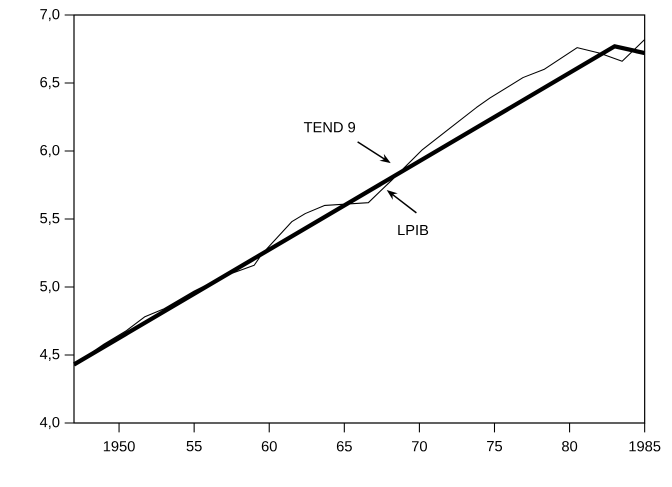 The image size is (672, 487). What do you see at coordinates (344, 446) in the screenshot?
I see `x-tick-label: 65` at bounding box center [344, 446].